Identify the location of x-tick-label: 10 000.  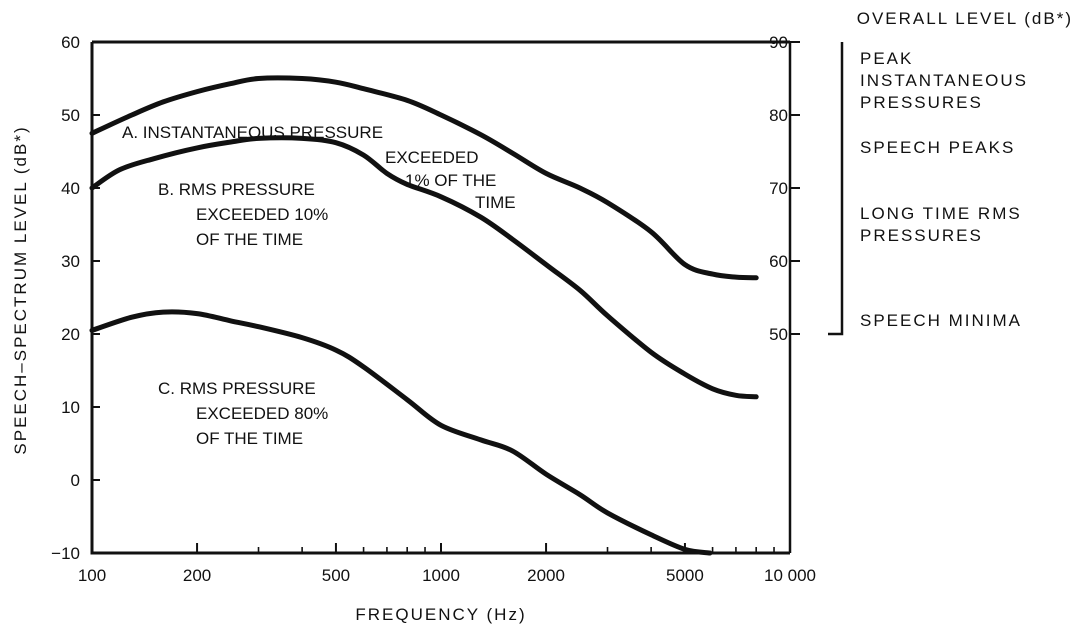
(790, 575).